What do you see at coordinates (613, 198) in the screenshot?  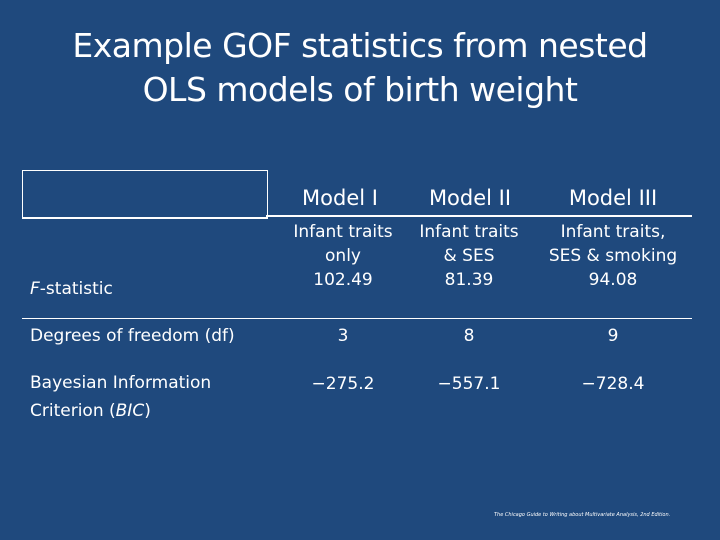 I see `column-header-model-3: Model III` at bounding box center [613, 198].